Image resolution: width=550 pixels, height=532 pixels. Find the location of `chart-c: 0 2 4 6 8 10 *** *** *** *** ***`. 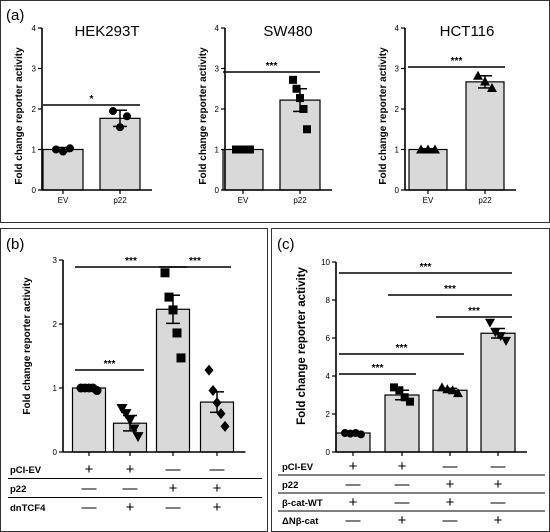

chart-c: 0 2 4 6 8 10 *** *** *** *** *** is located at coordinates (424, 357).